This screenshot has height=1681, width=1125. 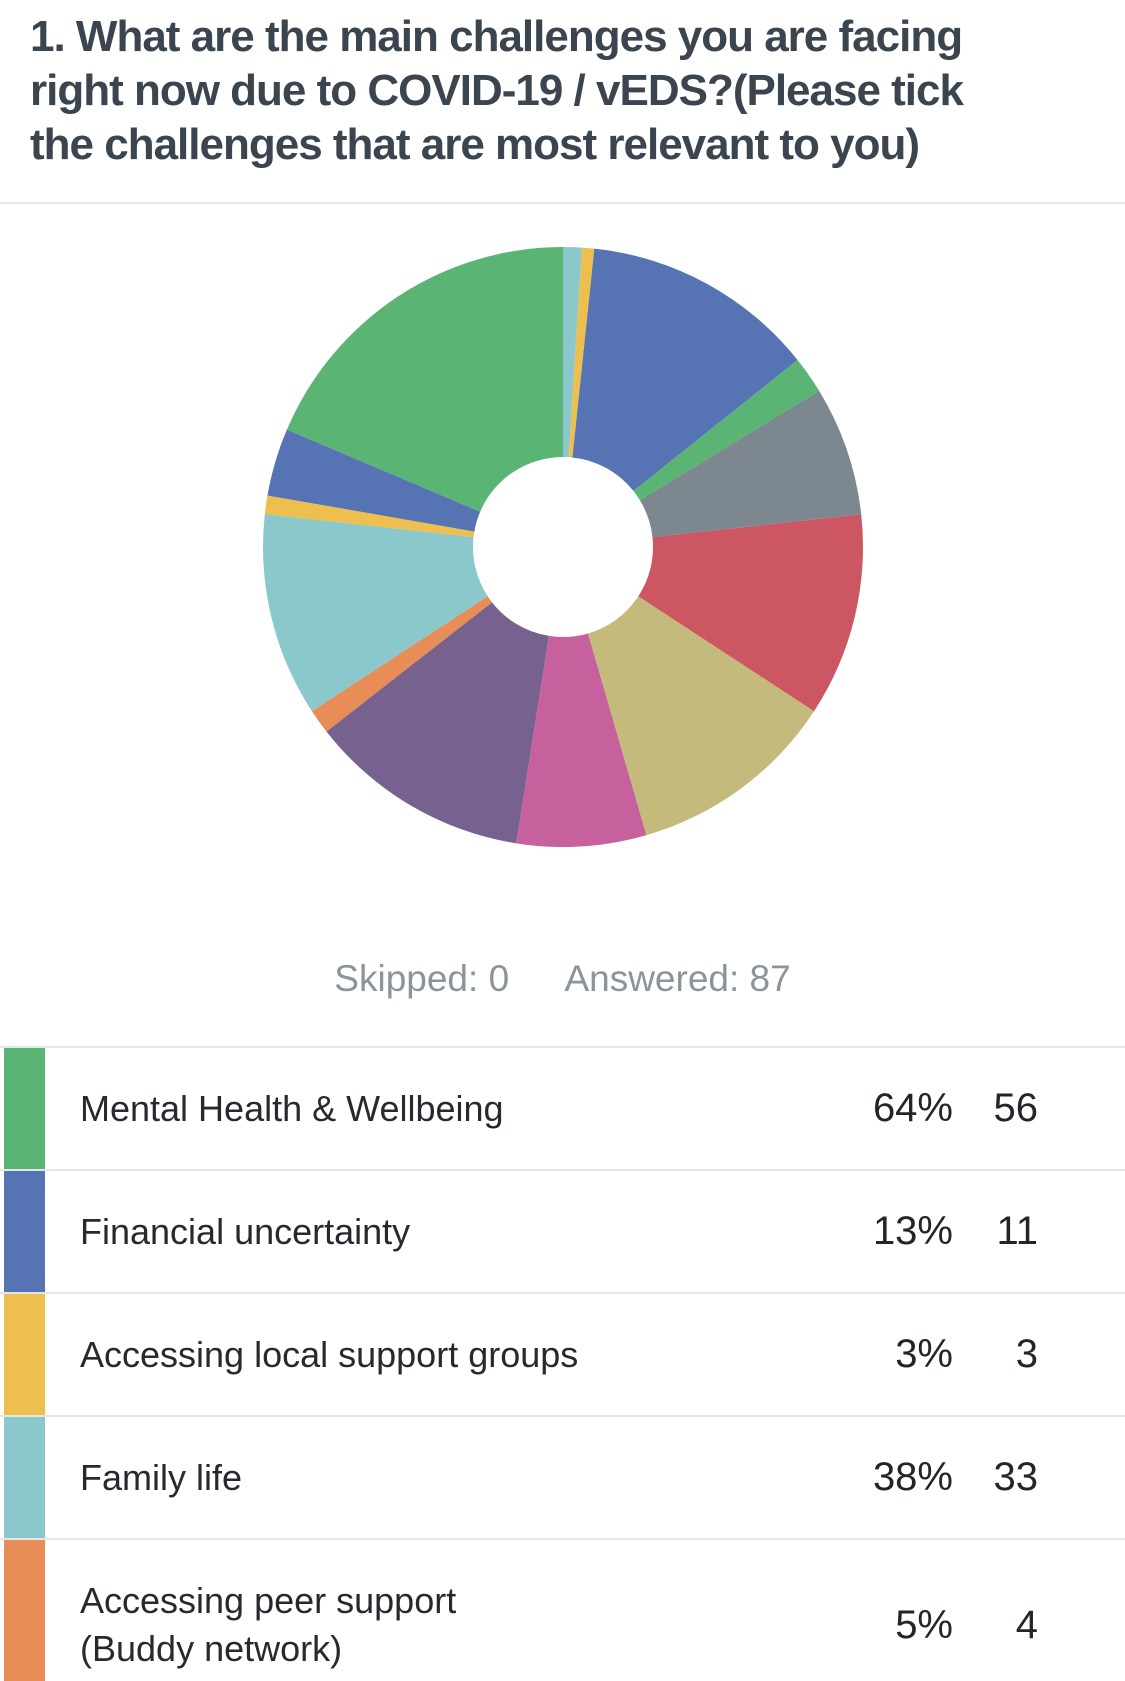 I want to click on legend-count: 11, so click(x=1017, y=1231).